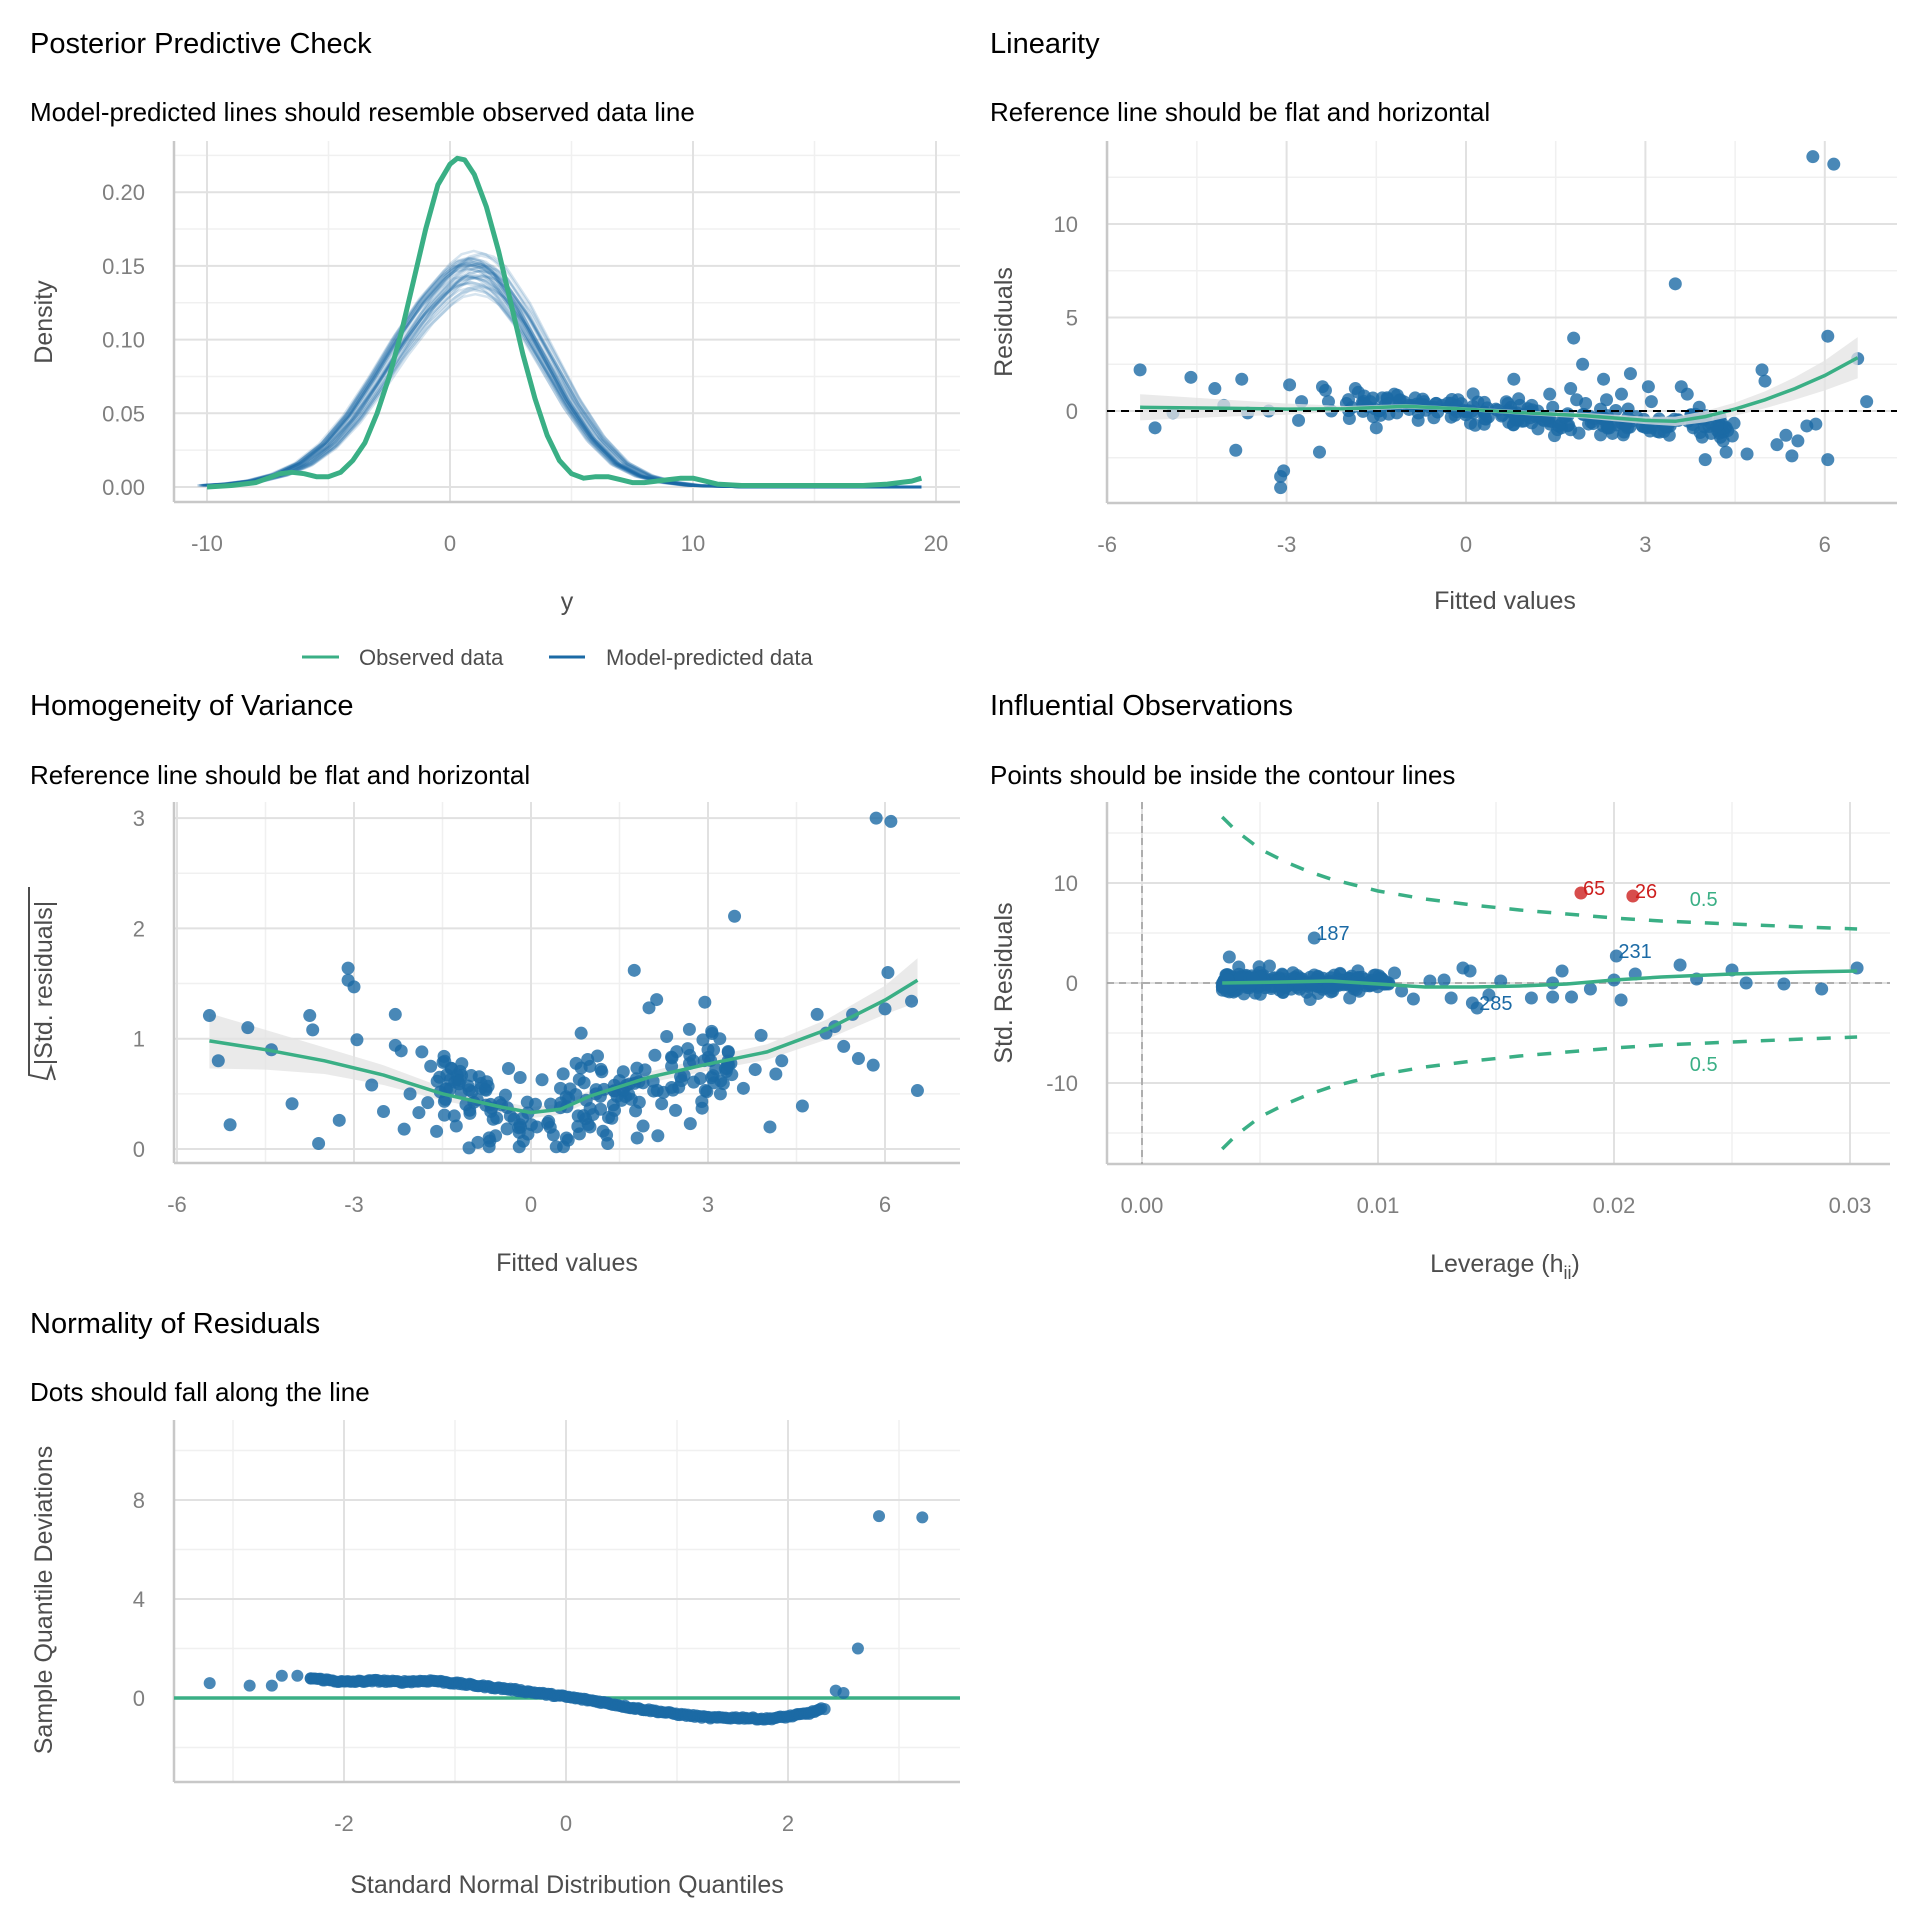 Image resolution: width=1920 pixels, height=1920 pixels. Describe the element at coordinates (566, 1602) in the screenshot. I see `grid` at that location.